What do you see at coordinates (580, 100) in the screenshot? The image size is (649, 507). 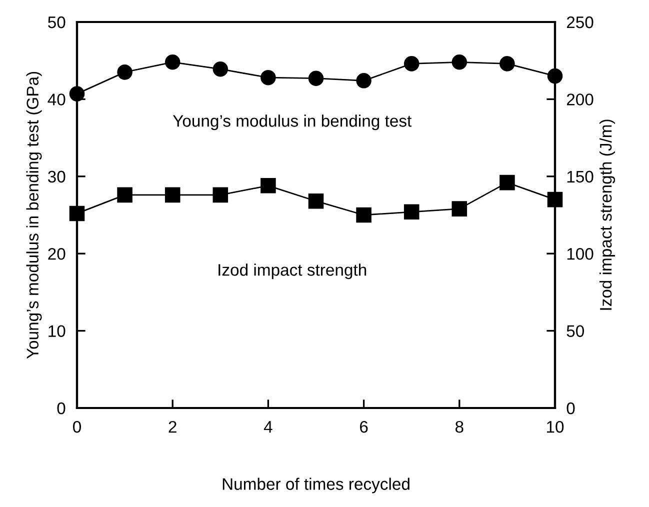 I see `y2-tick-label: 200` at bounding box center [580, 100].